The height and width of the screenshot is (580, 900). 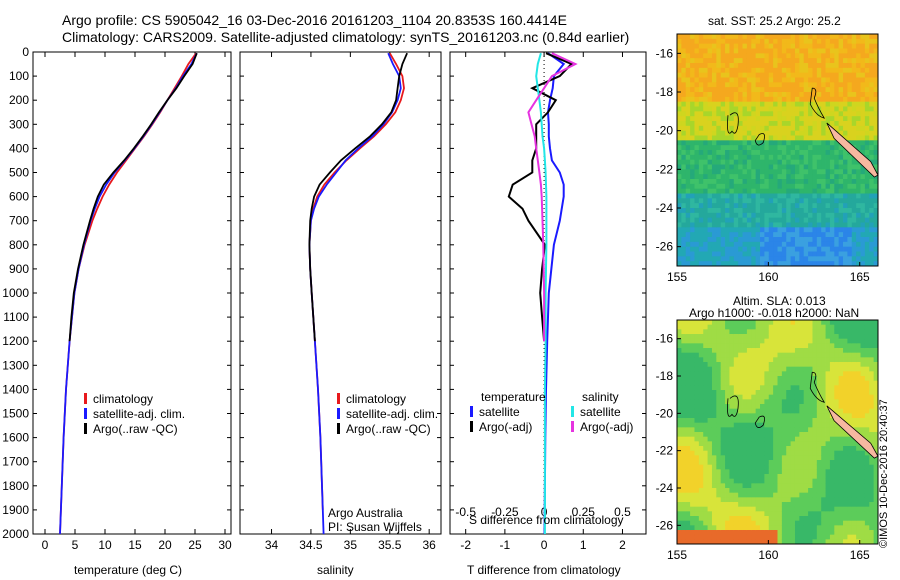 I want to click on sla-map-title-2: Argo h1000: -0.018 h2000: NaN, so click(x=774, y=313).